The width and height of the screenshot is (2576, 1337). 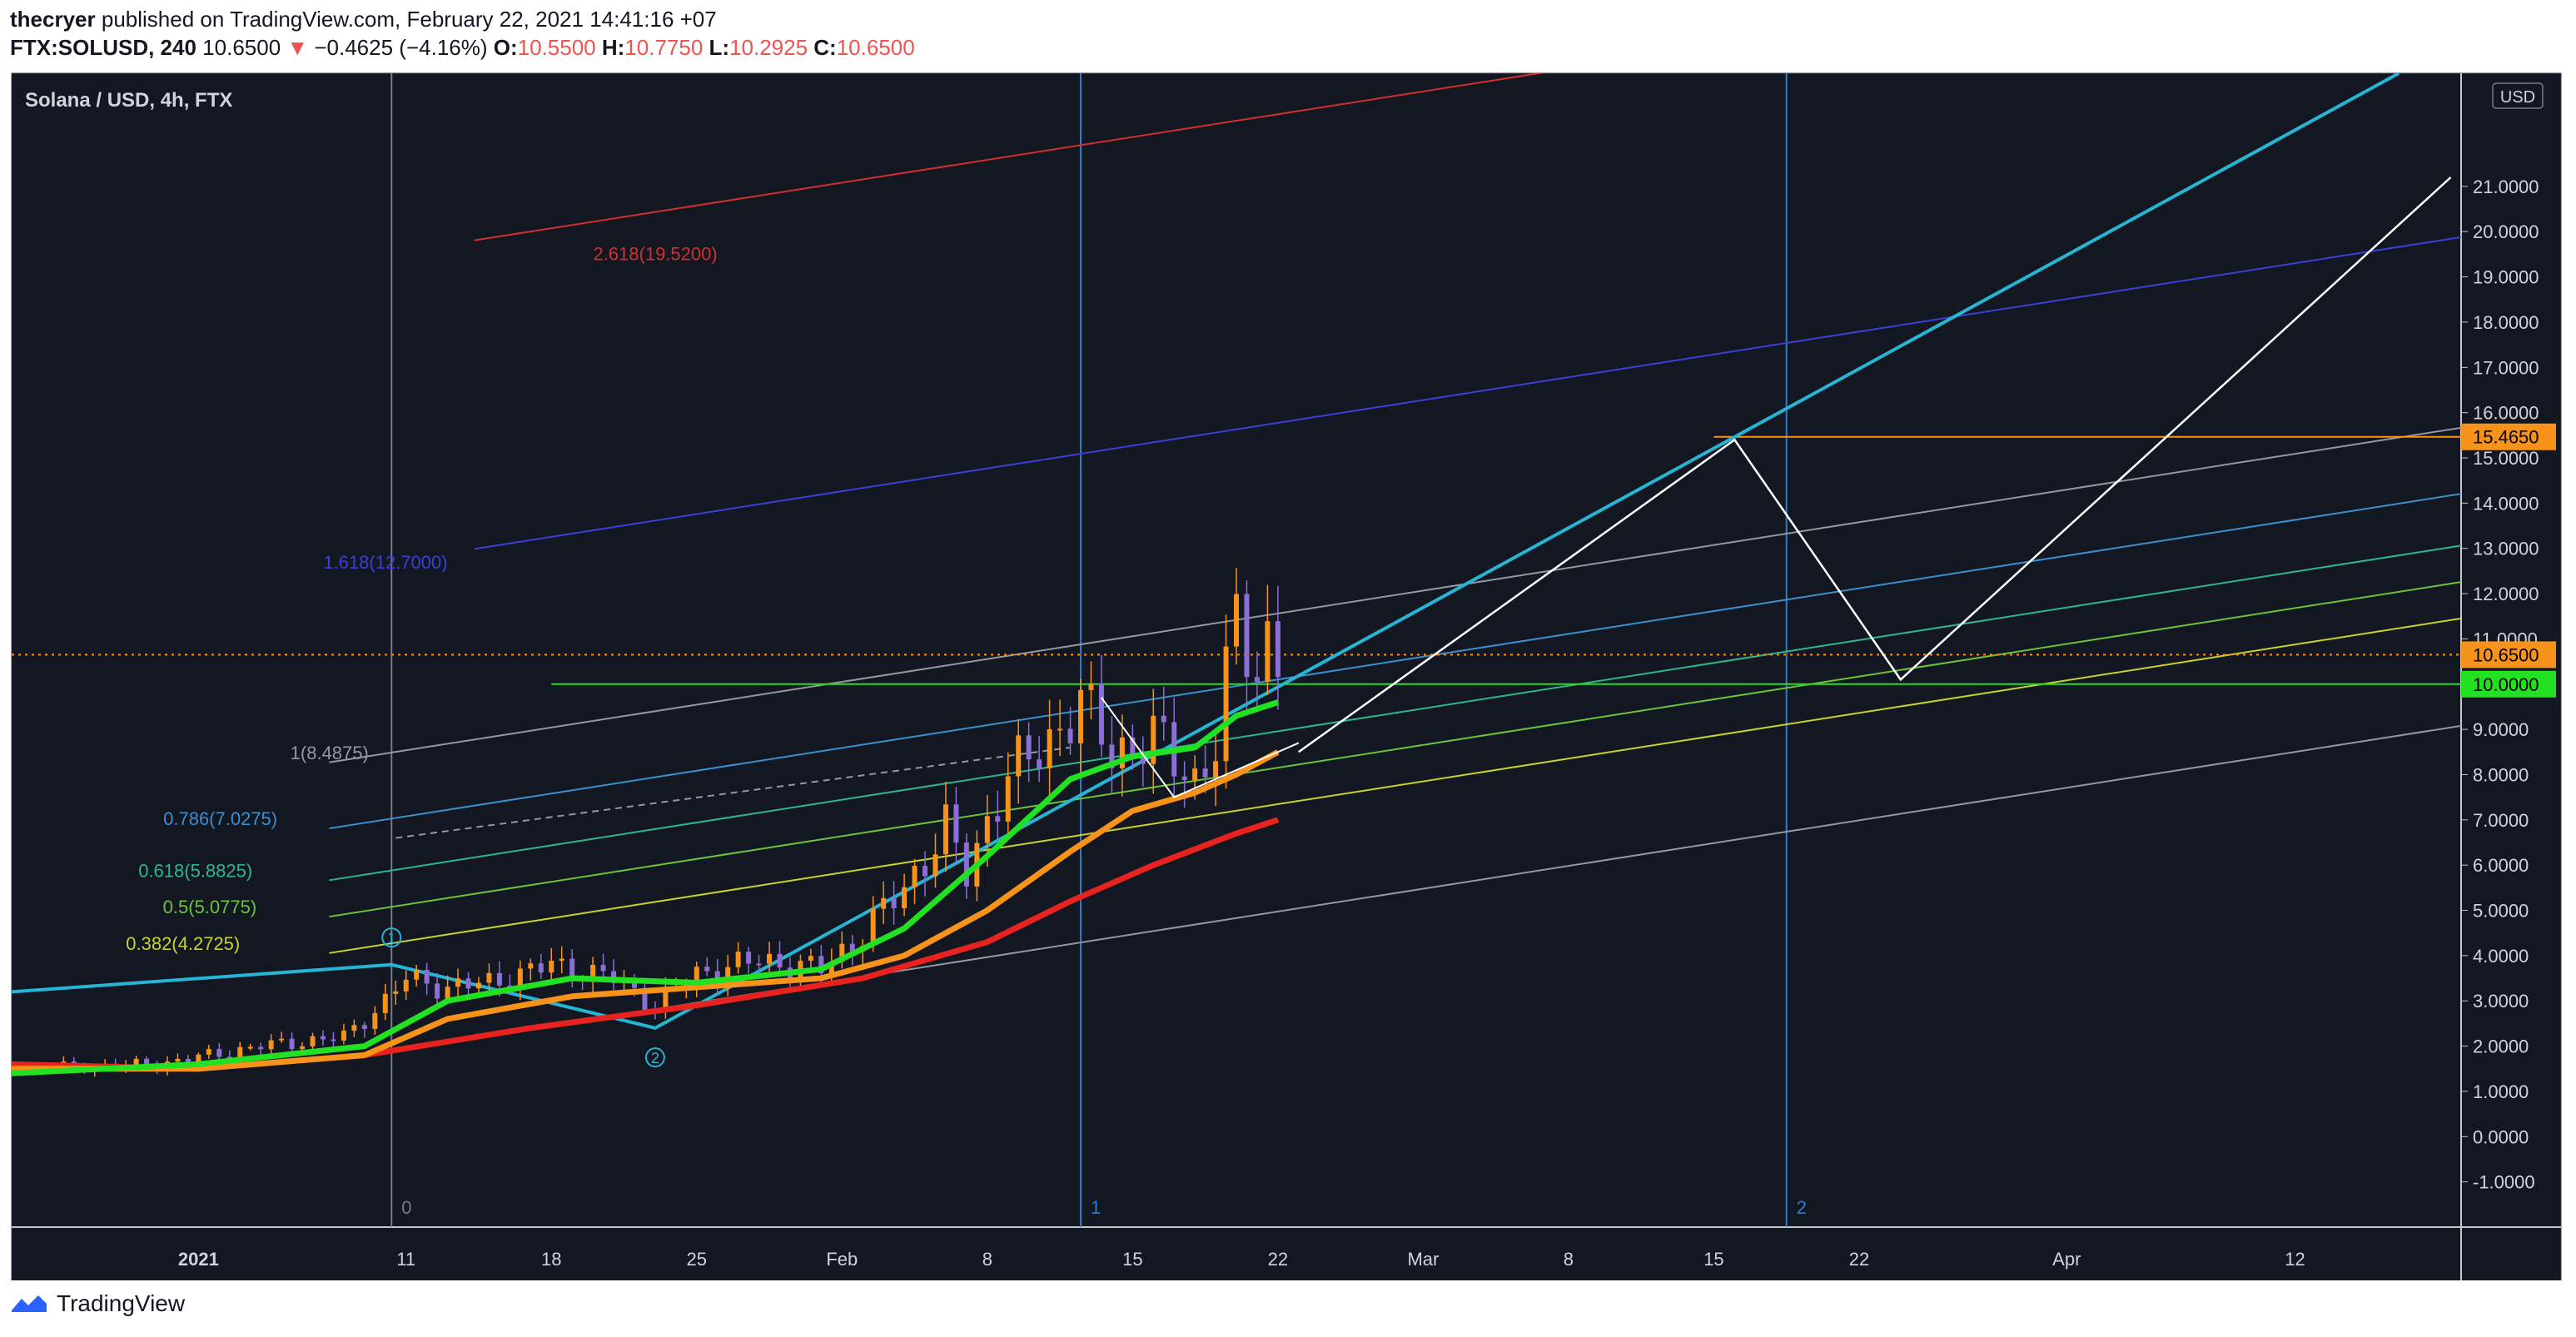 What do you see at coordinates (645, 887) in the screenshot?
I see `ema-fast-line` at bounding box center [645, 887].